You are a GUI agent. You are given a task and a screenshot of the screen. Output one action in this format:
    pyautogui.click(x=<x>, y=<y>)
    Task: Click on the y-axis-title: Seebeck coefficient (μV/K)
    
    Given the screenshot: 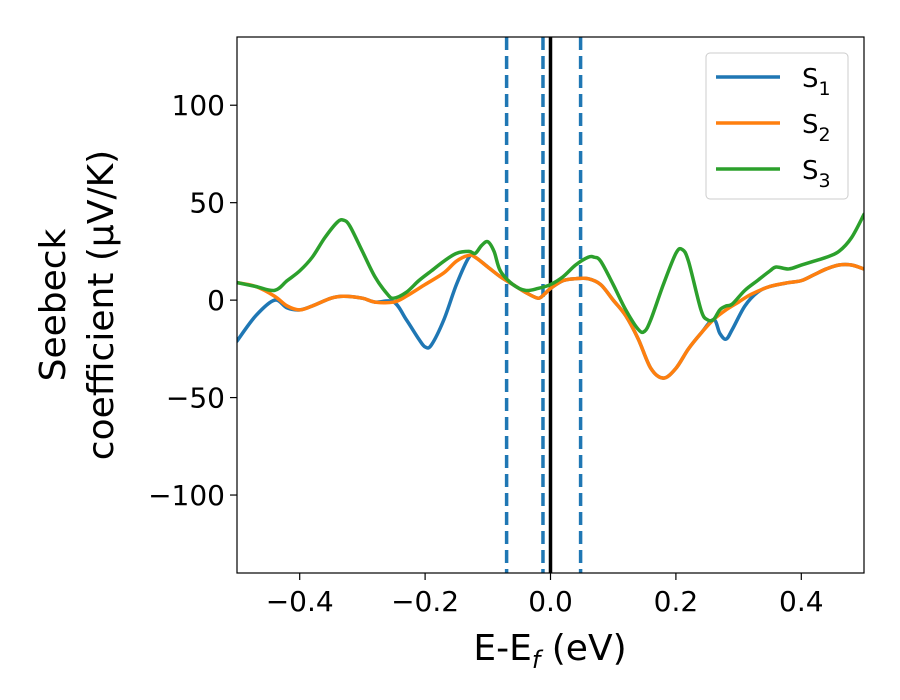 What is the action you would take?
    pyautogui.click(x=77, y=305)
    